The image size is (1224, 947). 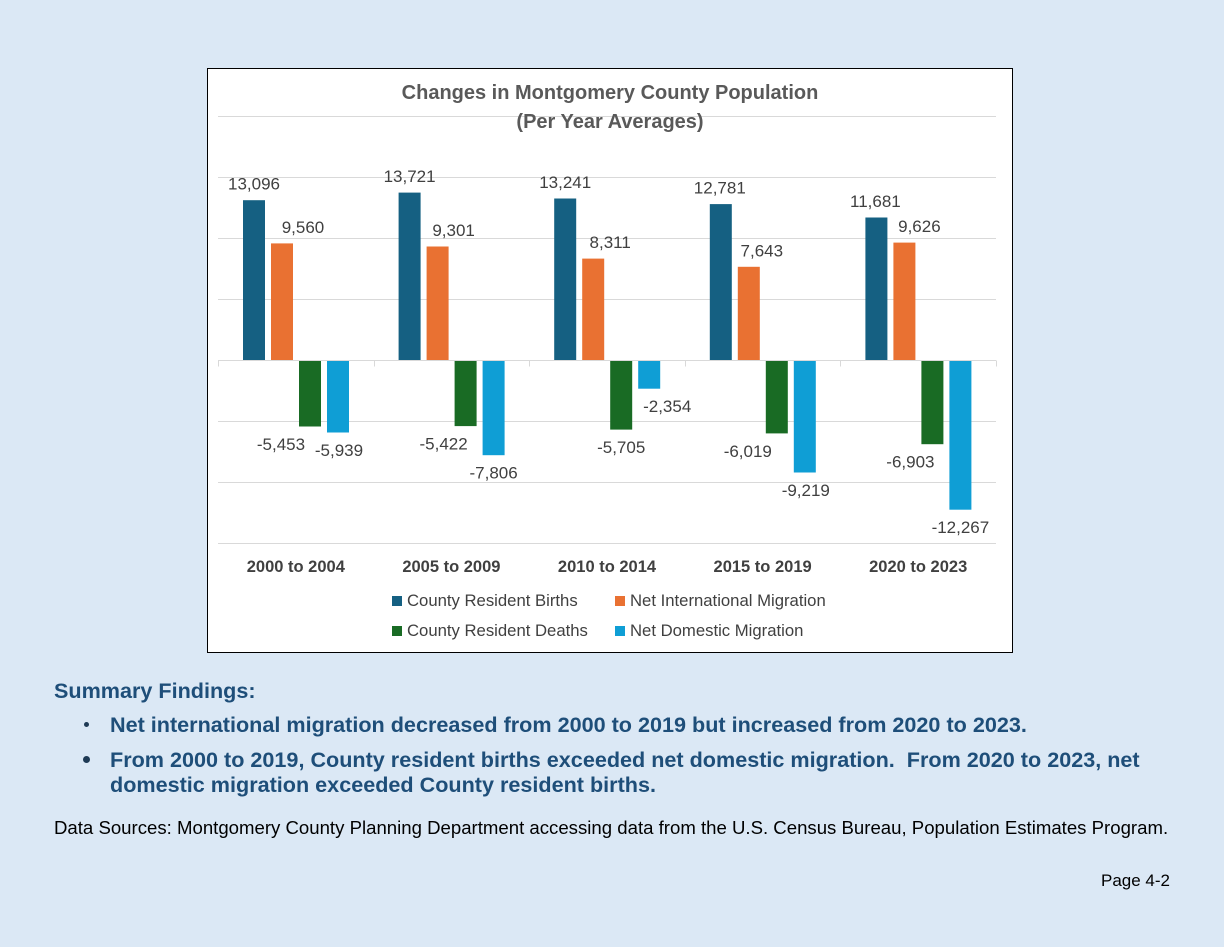 I want to click on data-label-county-resident-deaths: -5,422, so click(x=443, y=444).